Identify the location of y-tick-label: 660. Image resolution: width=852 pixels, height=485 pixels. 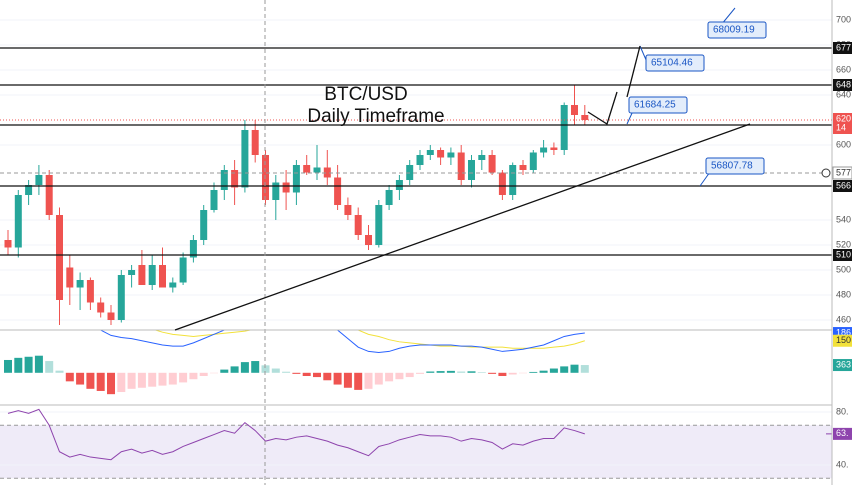
(843, 69).